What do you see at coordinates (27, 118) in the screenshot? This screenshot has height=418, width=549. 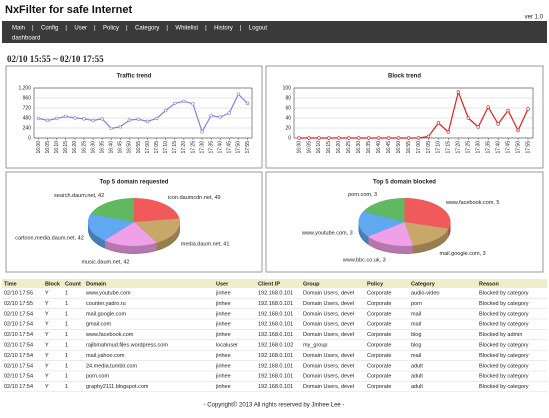 I see `y-tick-label: 480` at bounding box center [27, 118].